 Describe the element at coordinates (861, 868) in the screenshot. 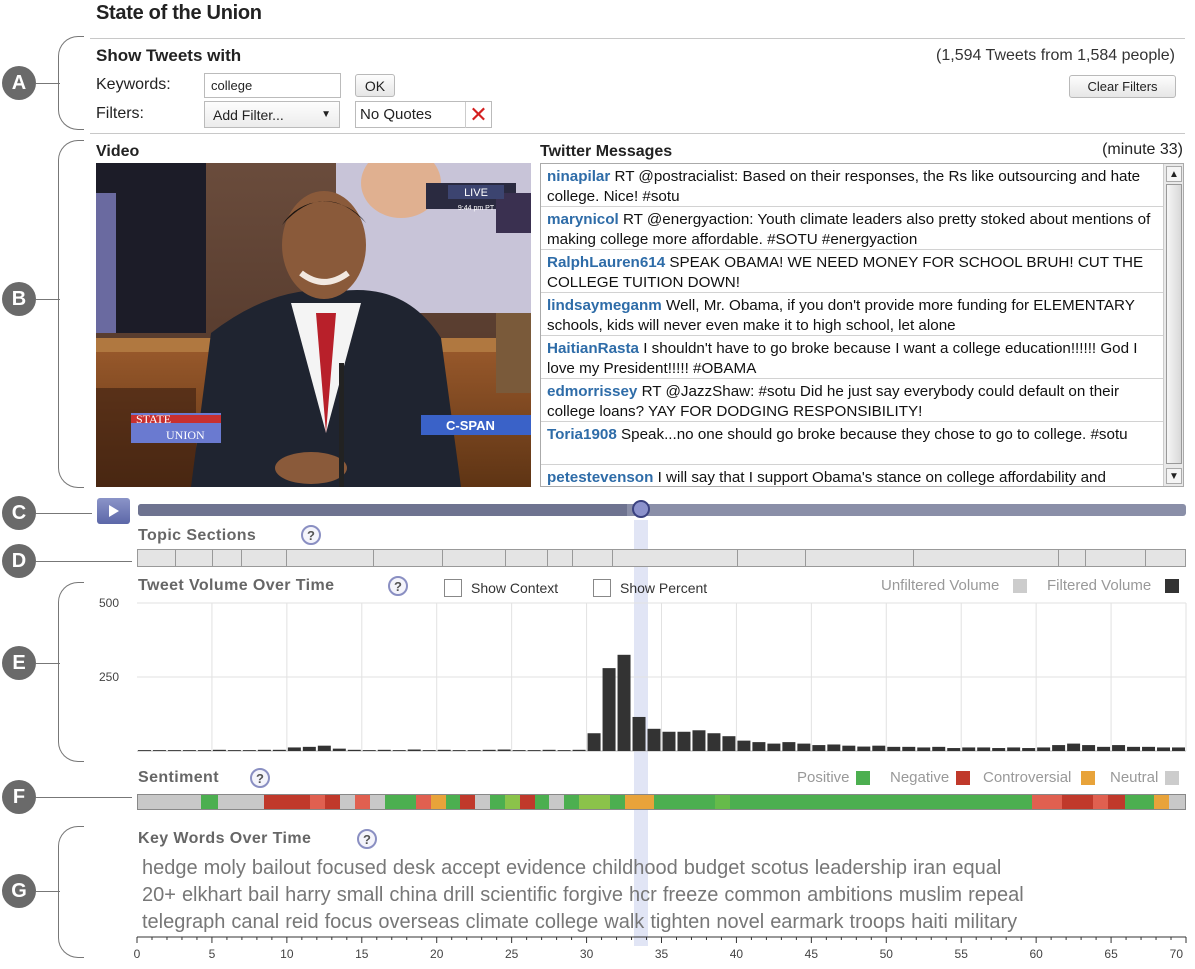

I see `keyword: leadership` at that location.